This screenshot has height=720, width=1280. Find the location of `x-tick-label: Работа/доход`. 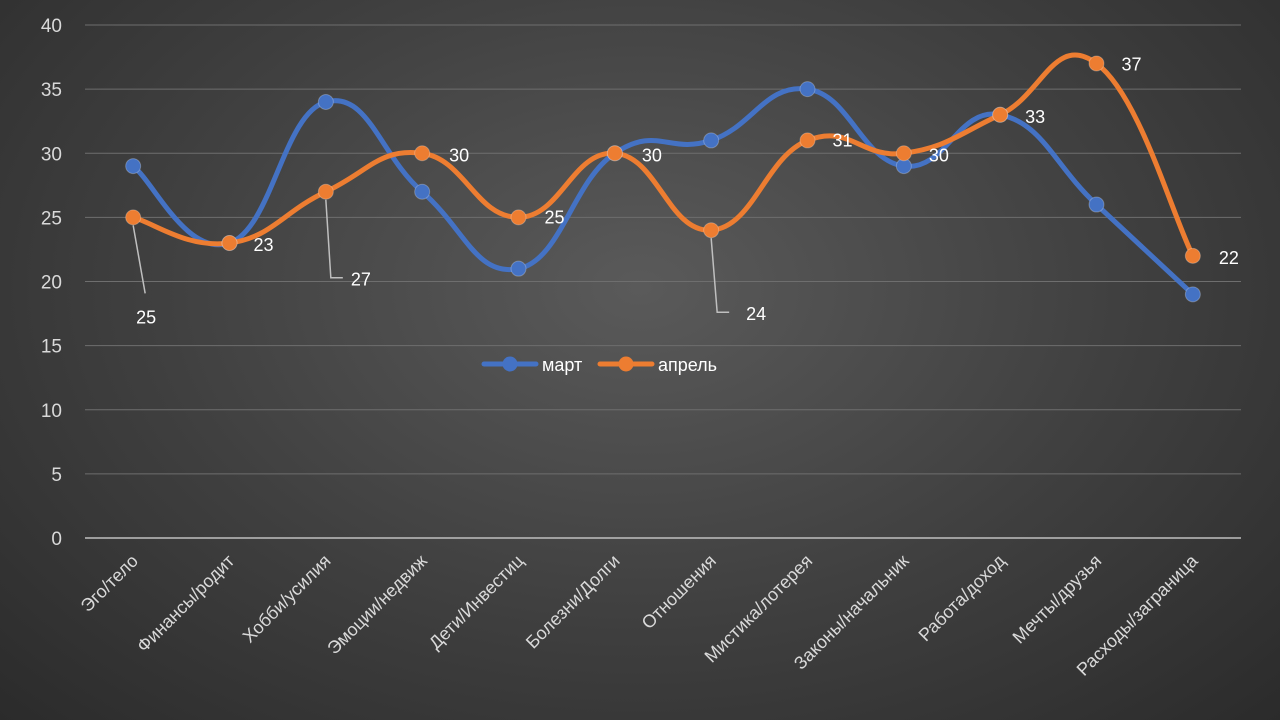

x-tick-label: Работа/доход is located at coordinates (962, 597).